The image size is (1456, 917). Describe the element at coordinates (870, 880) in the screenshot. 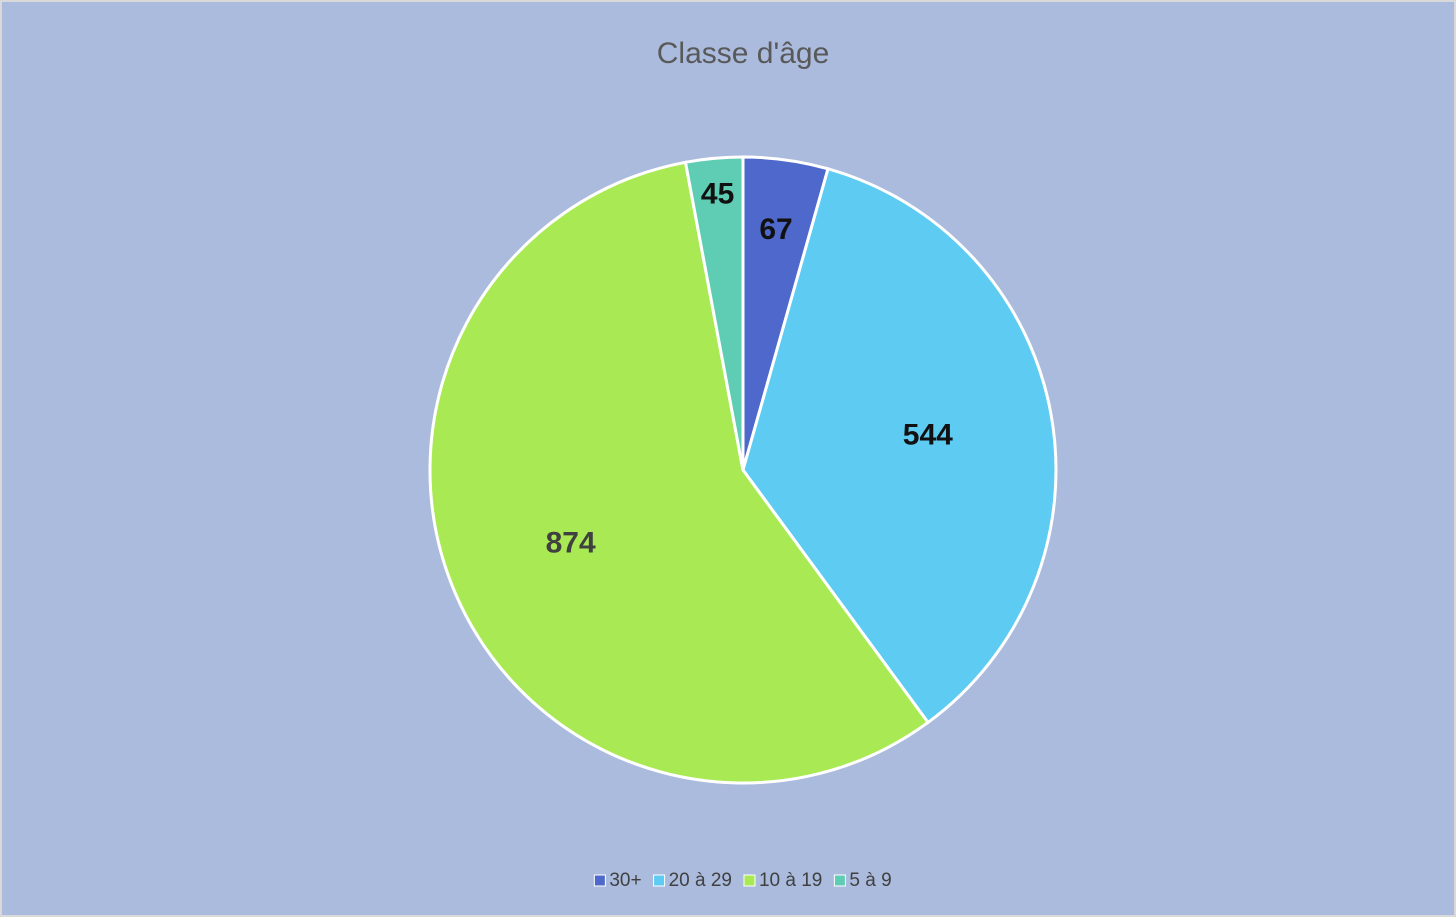

I see `legend-label: 5 à 9` at that location.